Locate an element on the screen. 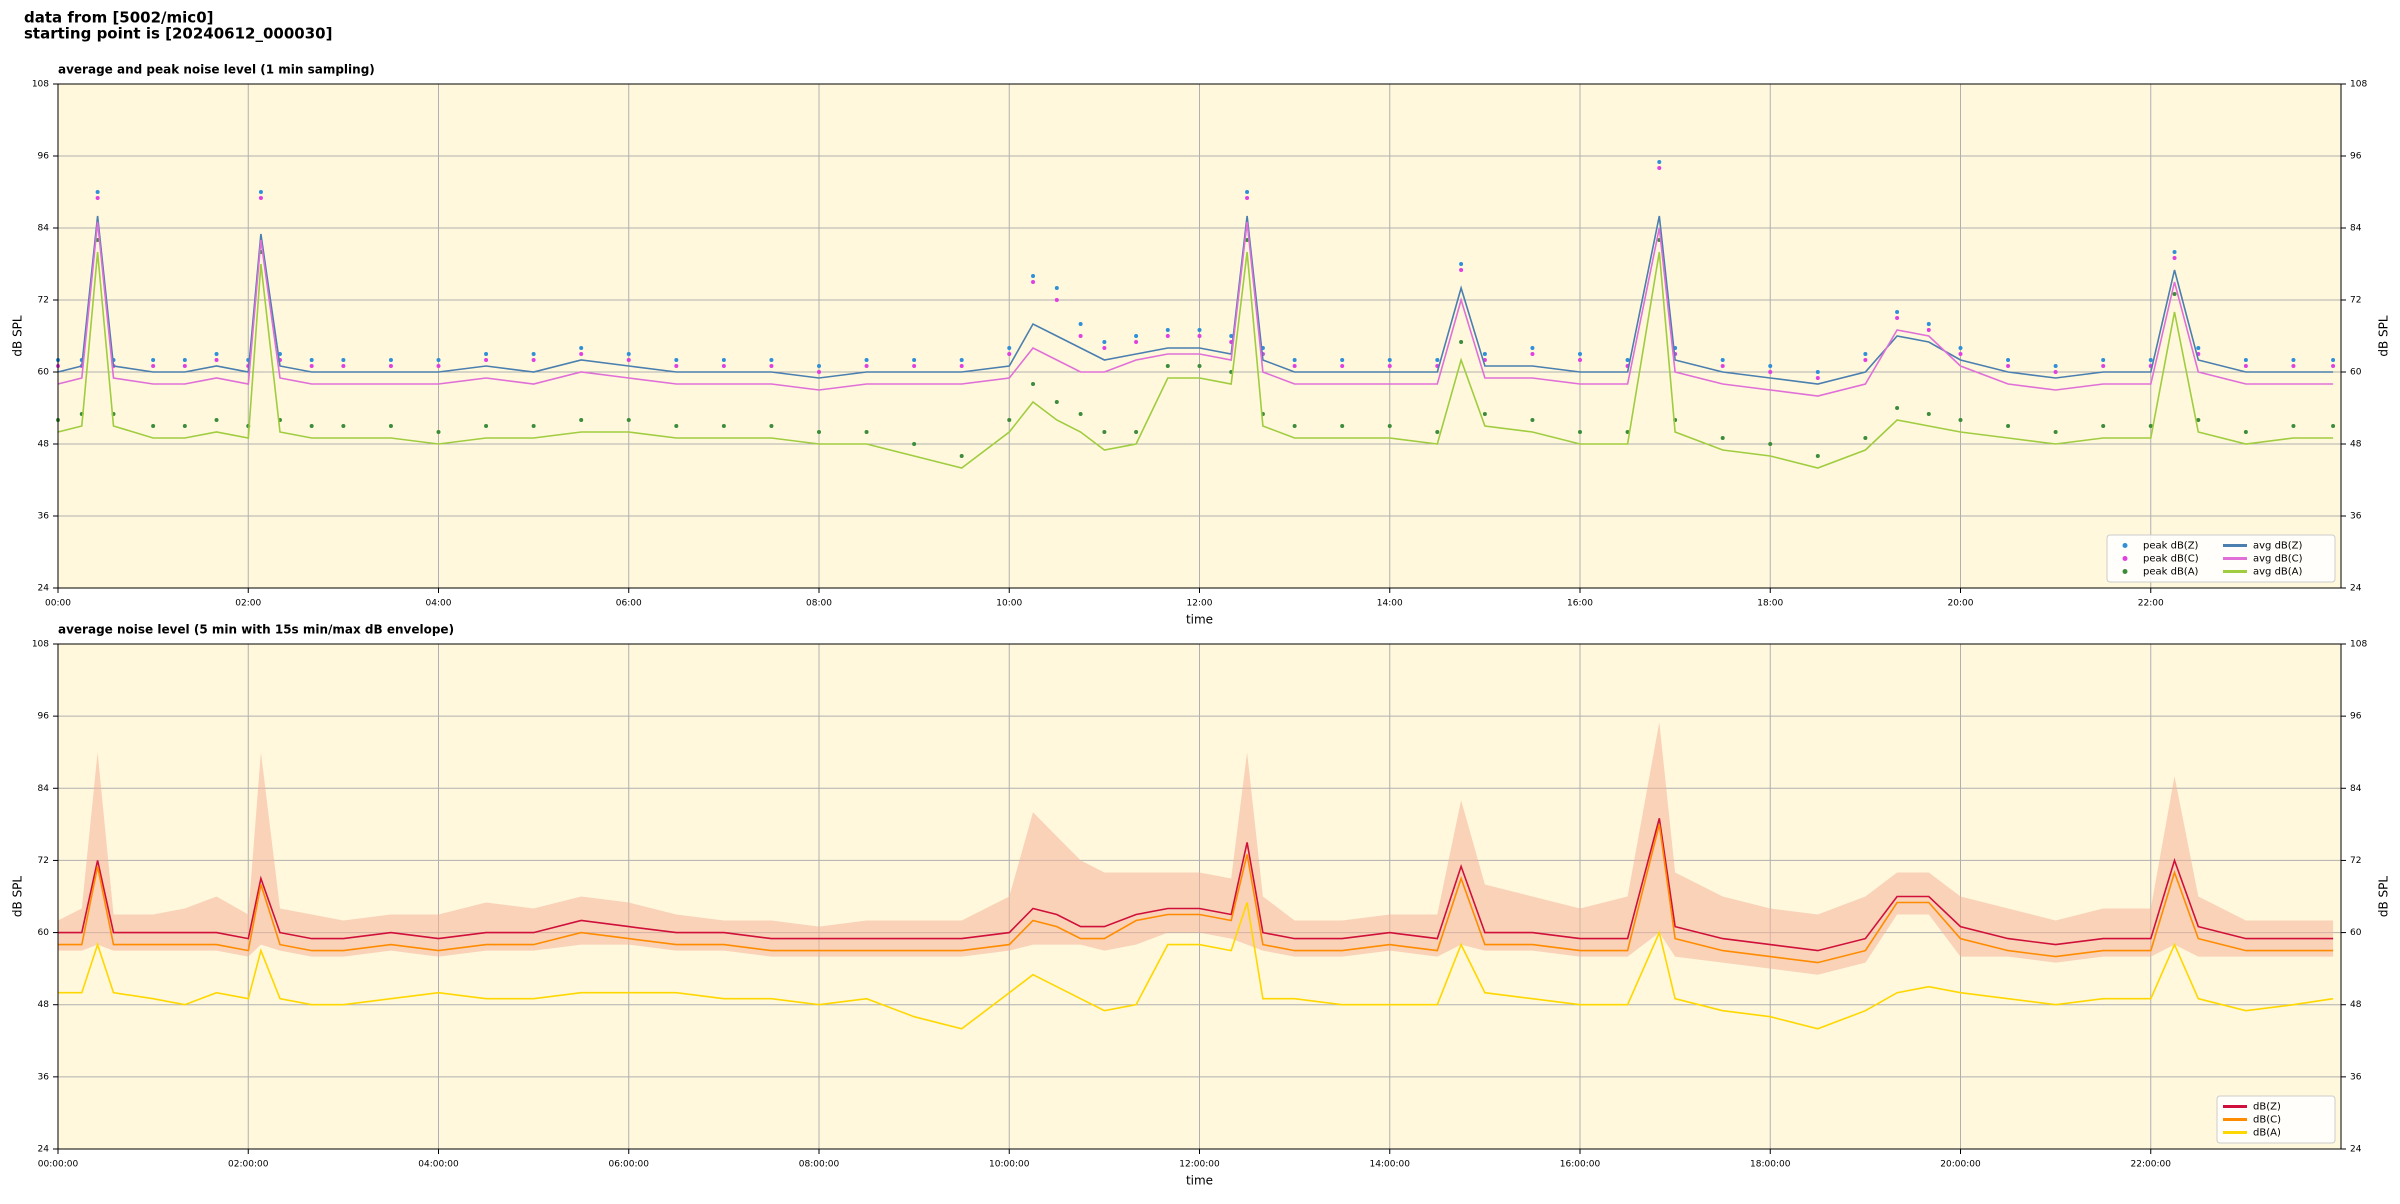  legend-label: avg dB(A) is located at coordinates (2278, 572).